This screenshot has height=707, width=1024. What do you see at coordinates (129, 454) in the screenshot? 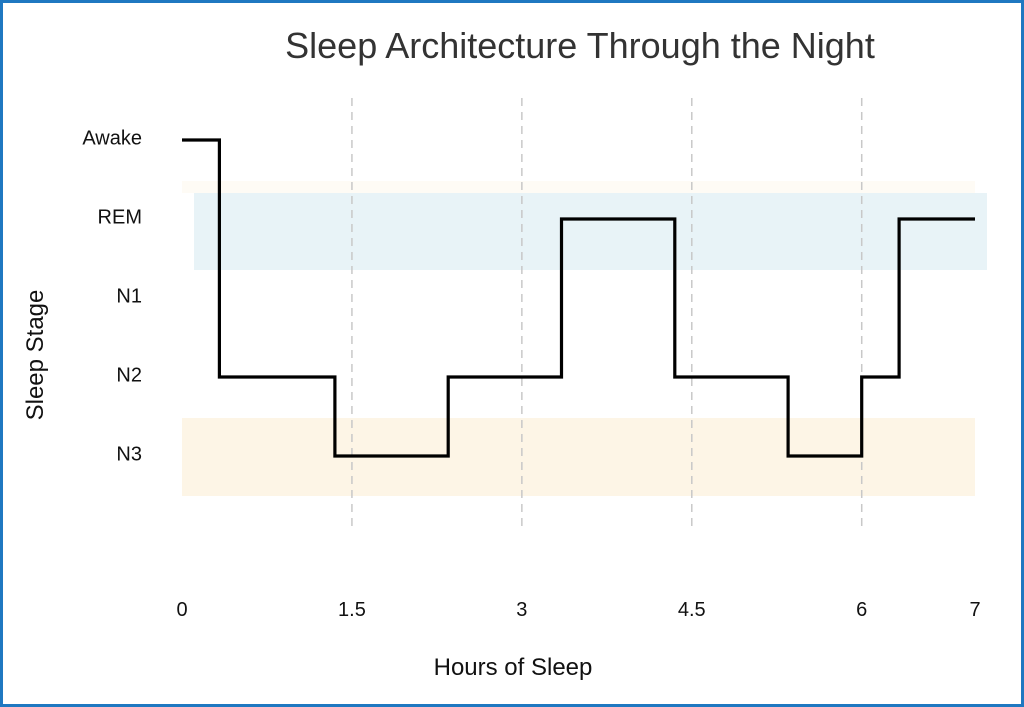
I see `y-tick-label: N3` at bounding box center [129, 454].